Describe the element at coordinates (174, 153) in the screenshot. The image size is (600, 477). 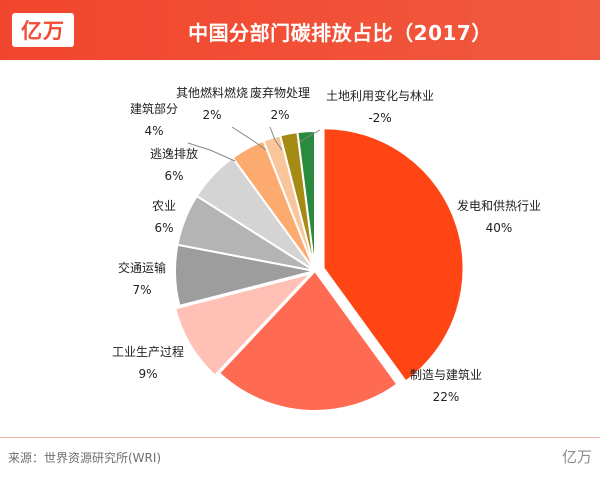
I see `slice-label-name: 逃逸排放` at that location.